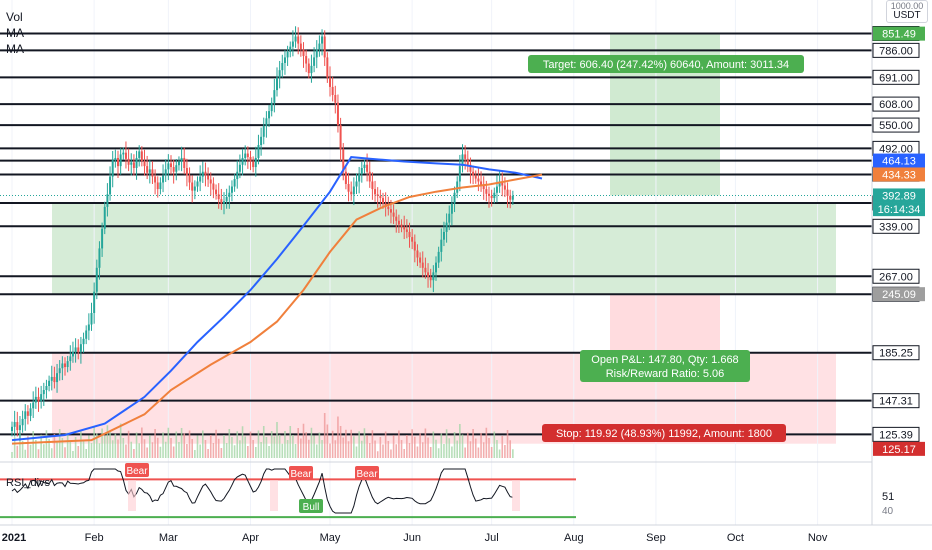  Describe the element at coordinates (896, 354) in the screenshot. I see `level-label: 185.25` at that location.